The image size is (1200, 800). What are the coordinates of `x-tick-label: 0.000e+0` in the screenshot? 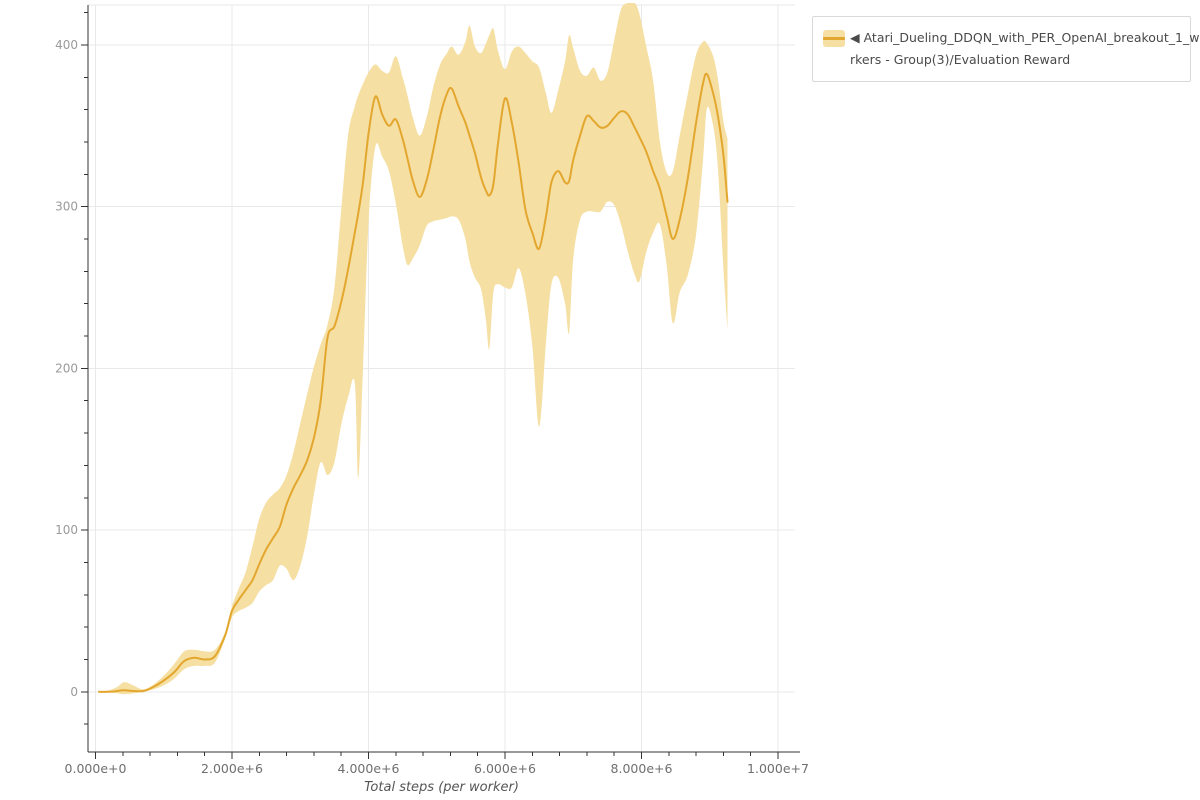 It's located at (96, 768).